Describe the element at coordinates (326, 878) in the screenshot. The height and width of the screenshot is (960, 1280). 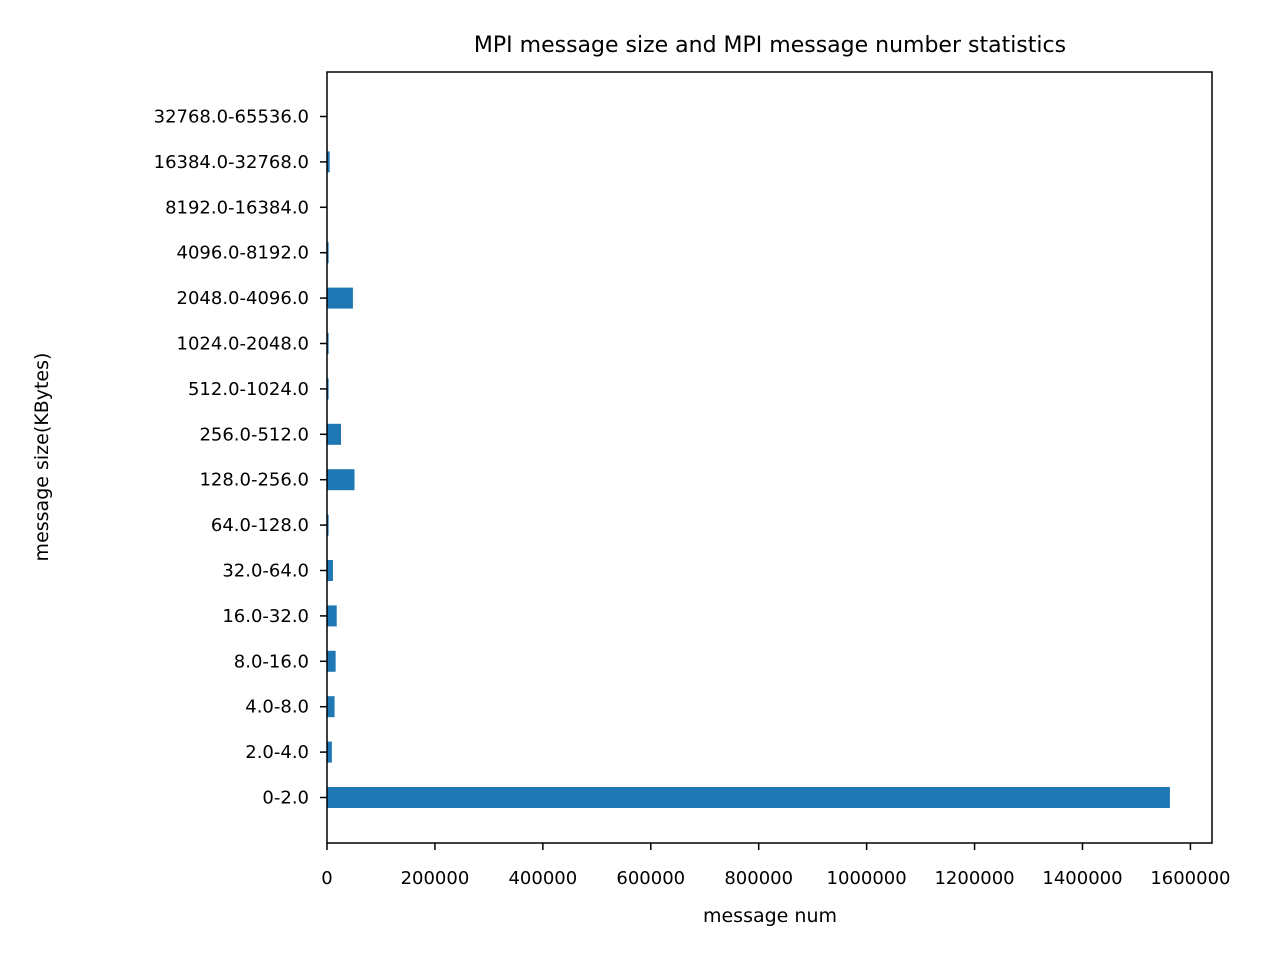
I see `x-tick-label-0: 0` at that location.